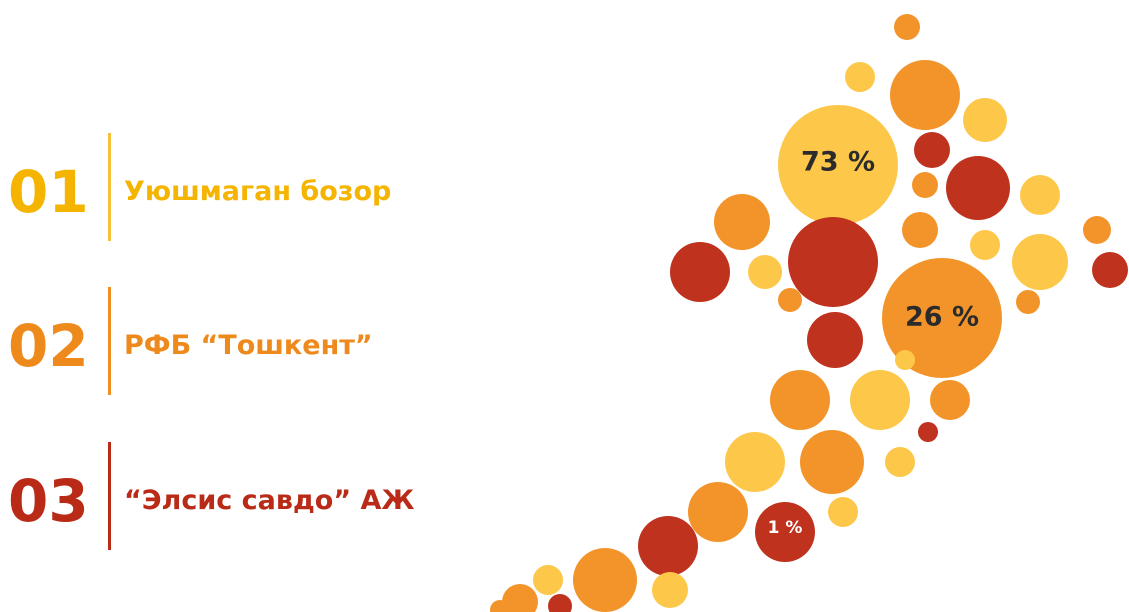 The image size is (1129, 612). What do you see at coordinates (785, 528) in the screenshot?
I see `bubble-label: 1 %` at bounding box center [785, 528].